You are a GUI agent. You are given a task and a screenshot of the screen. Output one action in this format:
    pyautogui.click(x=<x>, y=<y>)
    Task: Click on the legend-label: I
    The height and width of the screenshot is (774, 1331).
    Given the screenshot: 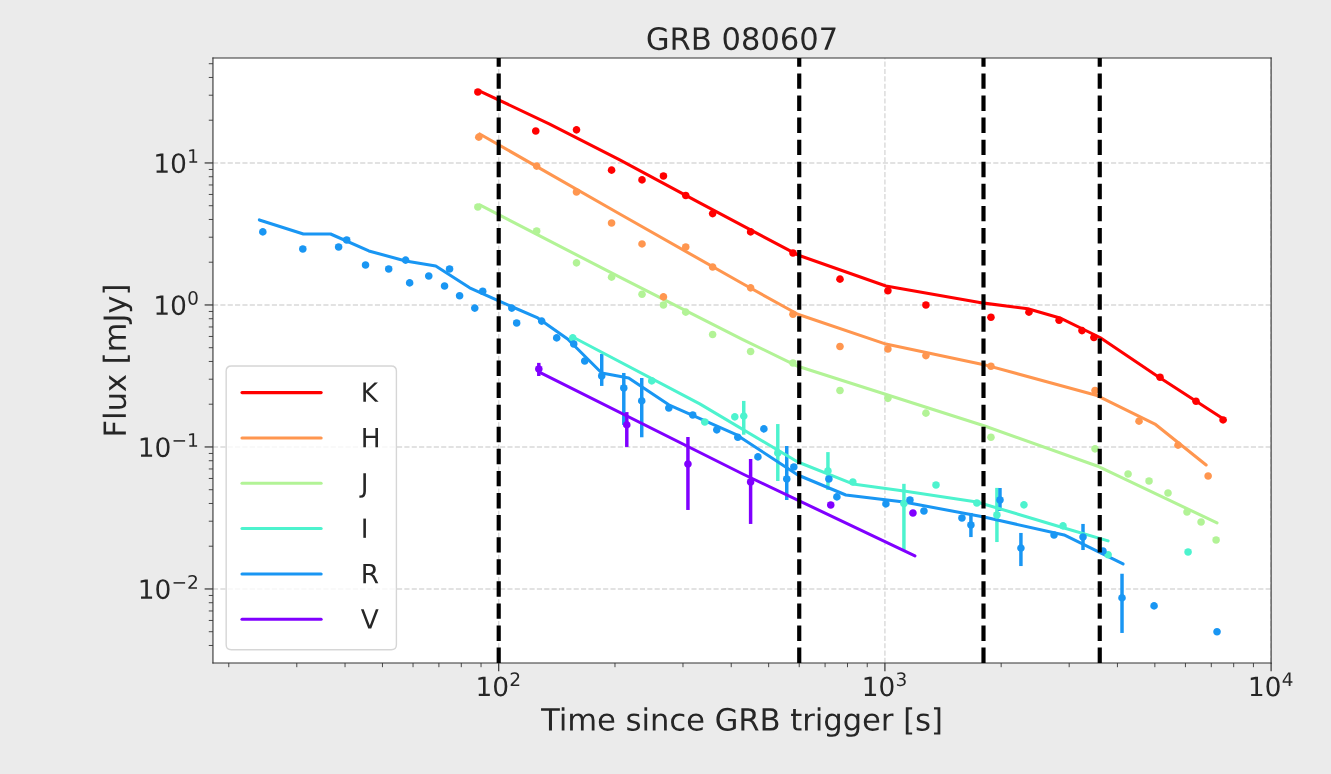 What is the action you would take?
    pyautogui.click(x=364, y=528)
    